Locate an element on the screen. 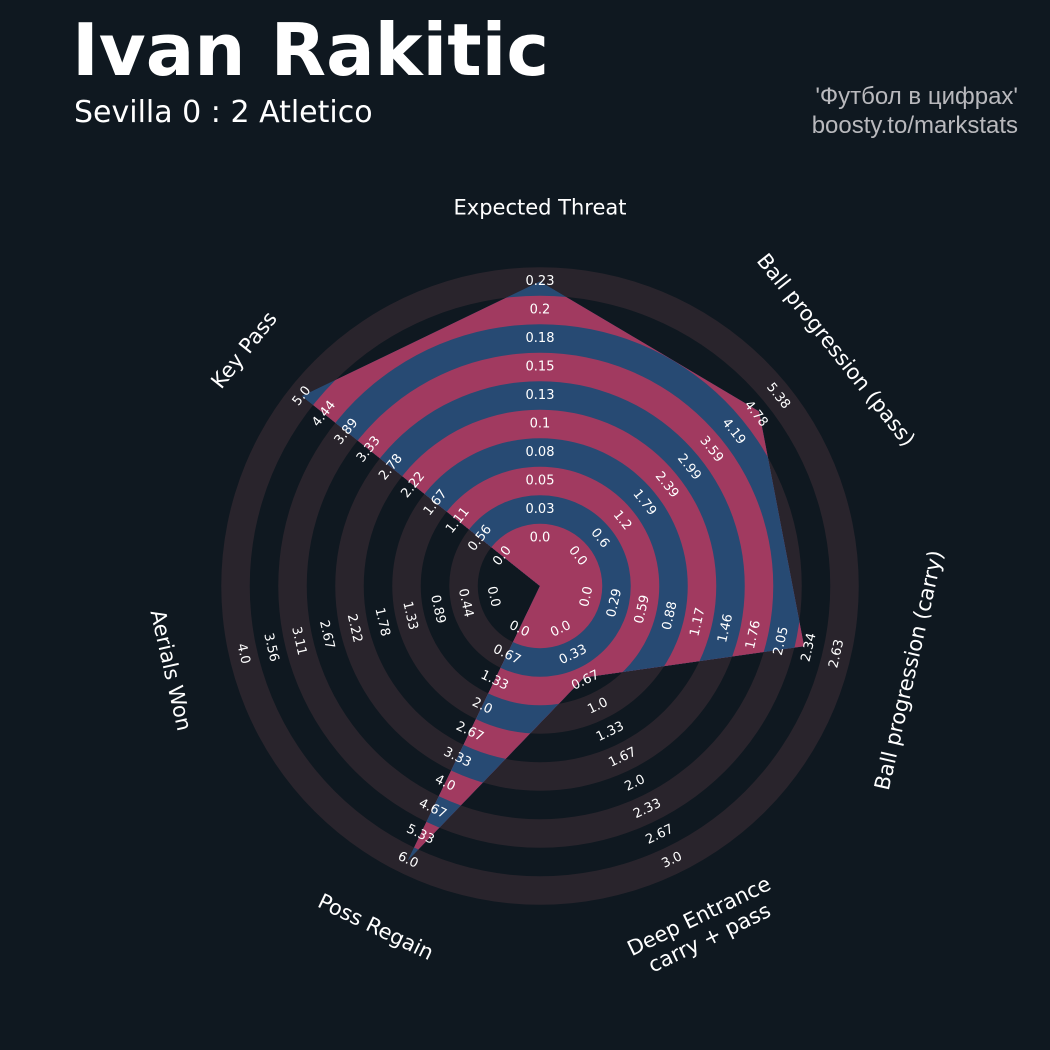  tick-label: 2.05 is located at coordinates (781, 641).